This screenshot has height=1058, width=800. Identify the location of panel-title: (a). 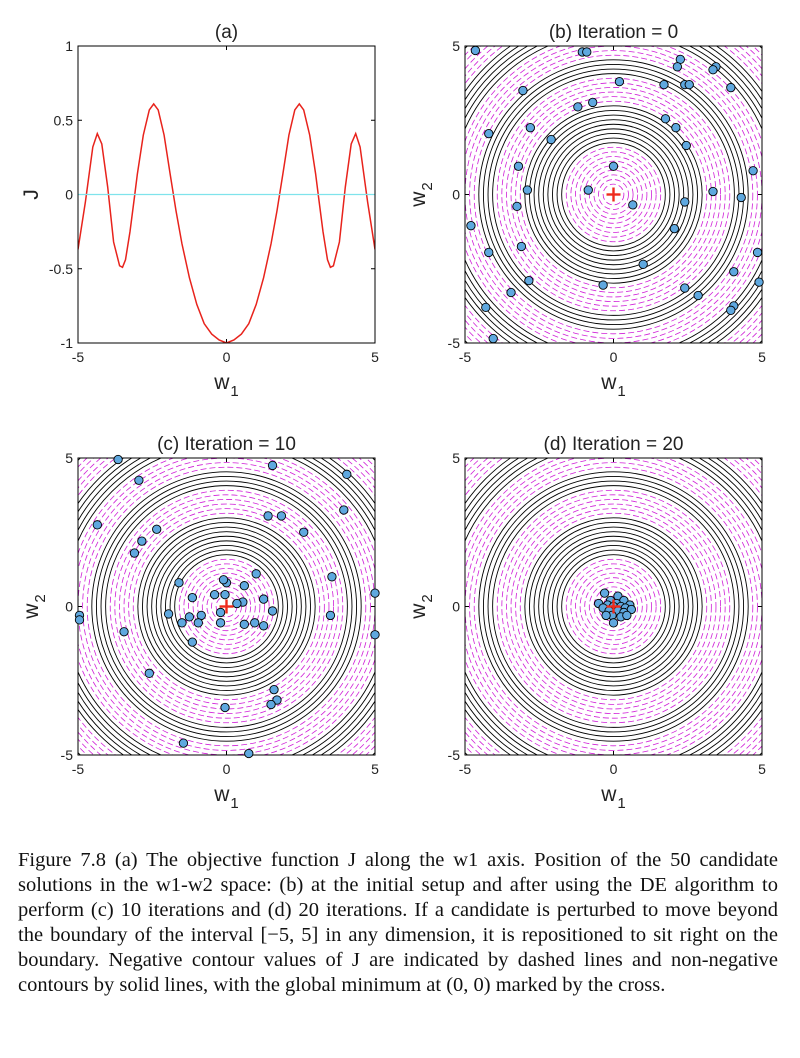
(226, 32).